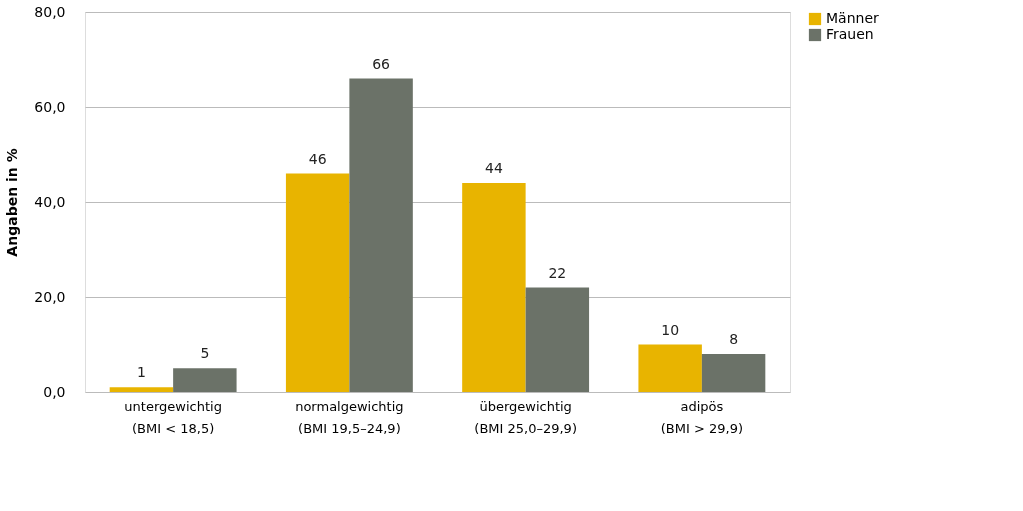  What do you see at coordinates (173, 417) in the screenshot?
I see `x-tick-label: untergewichtig (BMI < 18,5)` at bounding box center [173, 417].